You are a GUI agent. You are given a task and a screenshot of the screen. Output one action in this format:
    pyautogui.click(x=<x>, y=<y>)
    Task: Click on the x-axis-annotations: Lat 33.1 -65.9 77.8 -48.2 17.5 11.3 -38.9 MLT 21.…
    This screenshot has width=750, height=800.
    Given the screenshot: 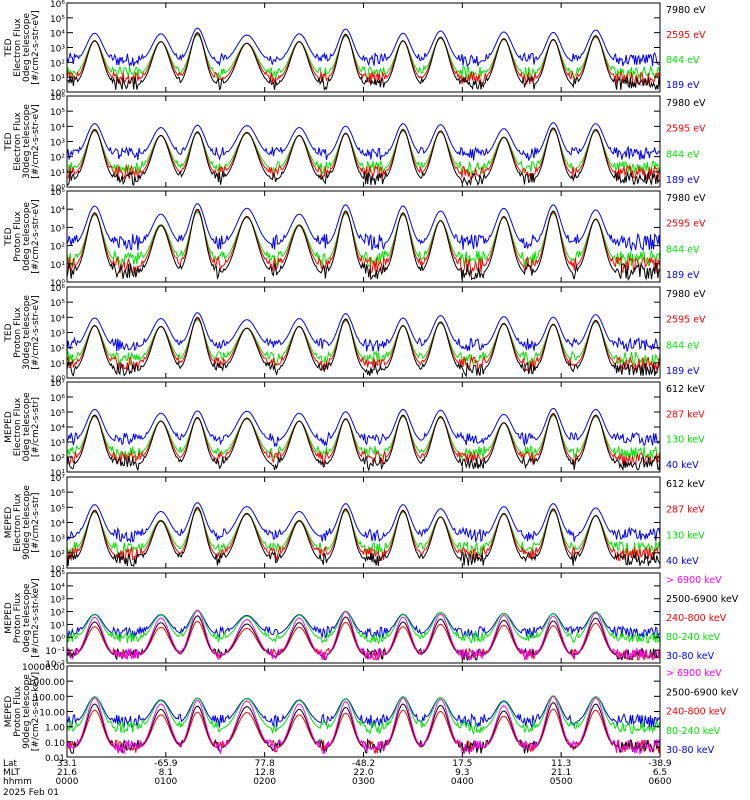 What is the action you would take?
    pyautogui.click(x=337, y=778)
    